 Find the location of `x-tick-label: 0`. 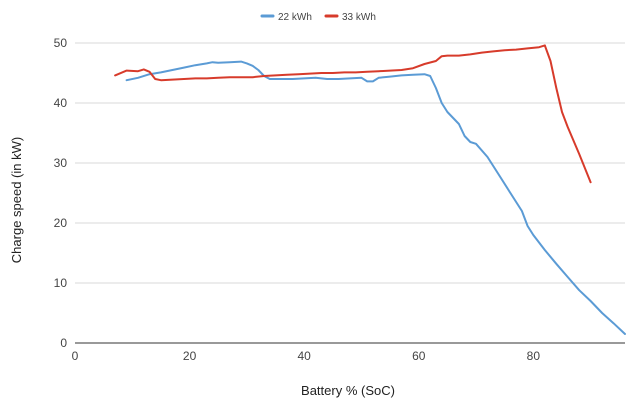

x-tick-label: 0 is located at coordinates (75, 356).